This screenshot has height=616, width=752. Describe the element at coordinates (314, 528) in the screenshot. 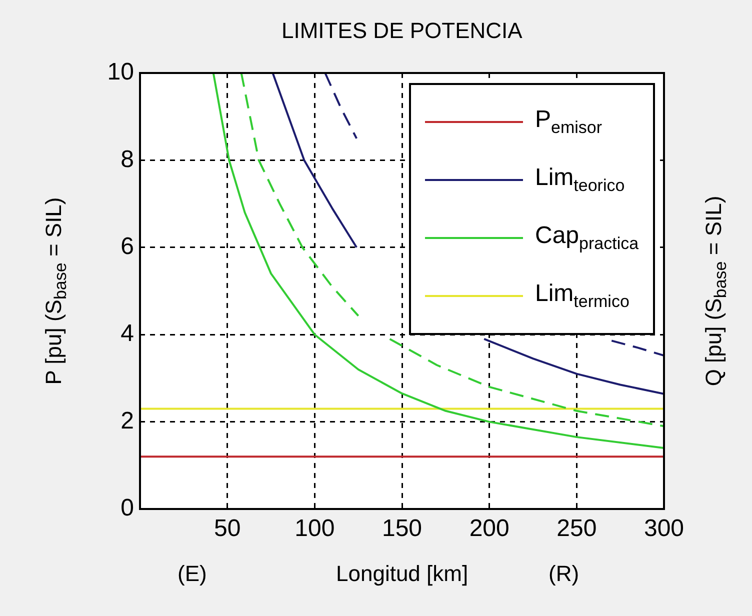

I see `x-tick-label: 100` at that location.